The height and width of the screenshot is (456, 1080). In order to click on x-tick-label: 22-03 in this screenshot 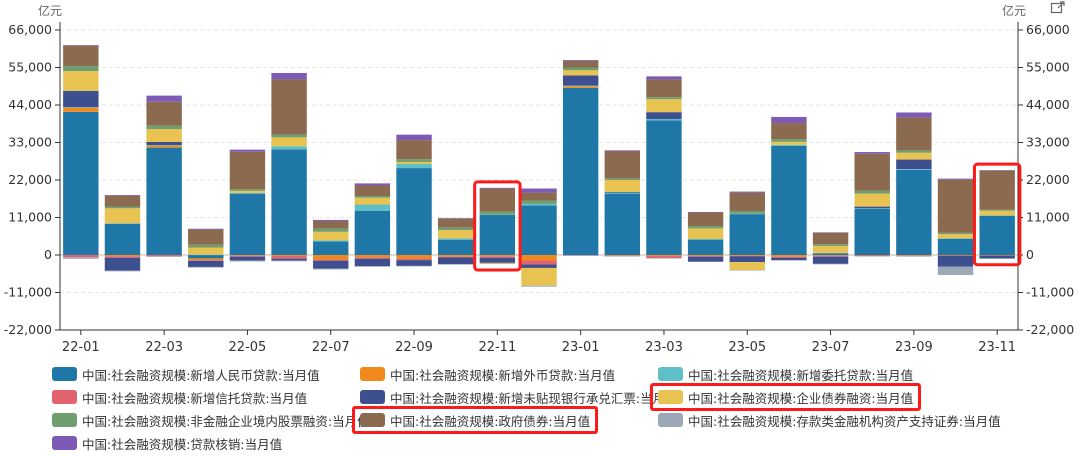, I will do `click(164, 347)`.